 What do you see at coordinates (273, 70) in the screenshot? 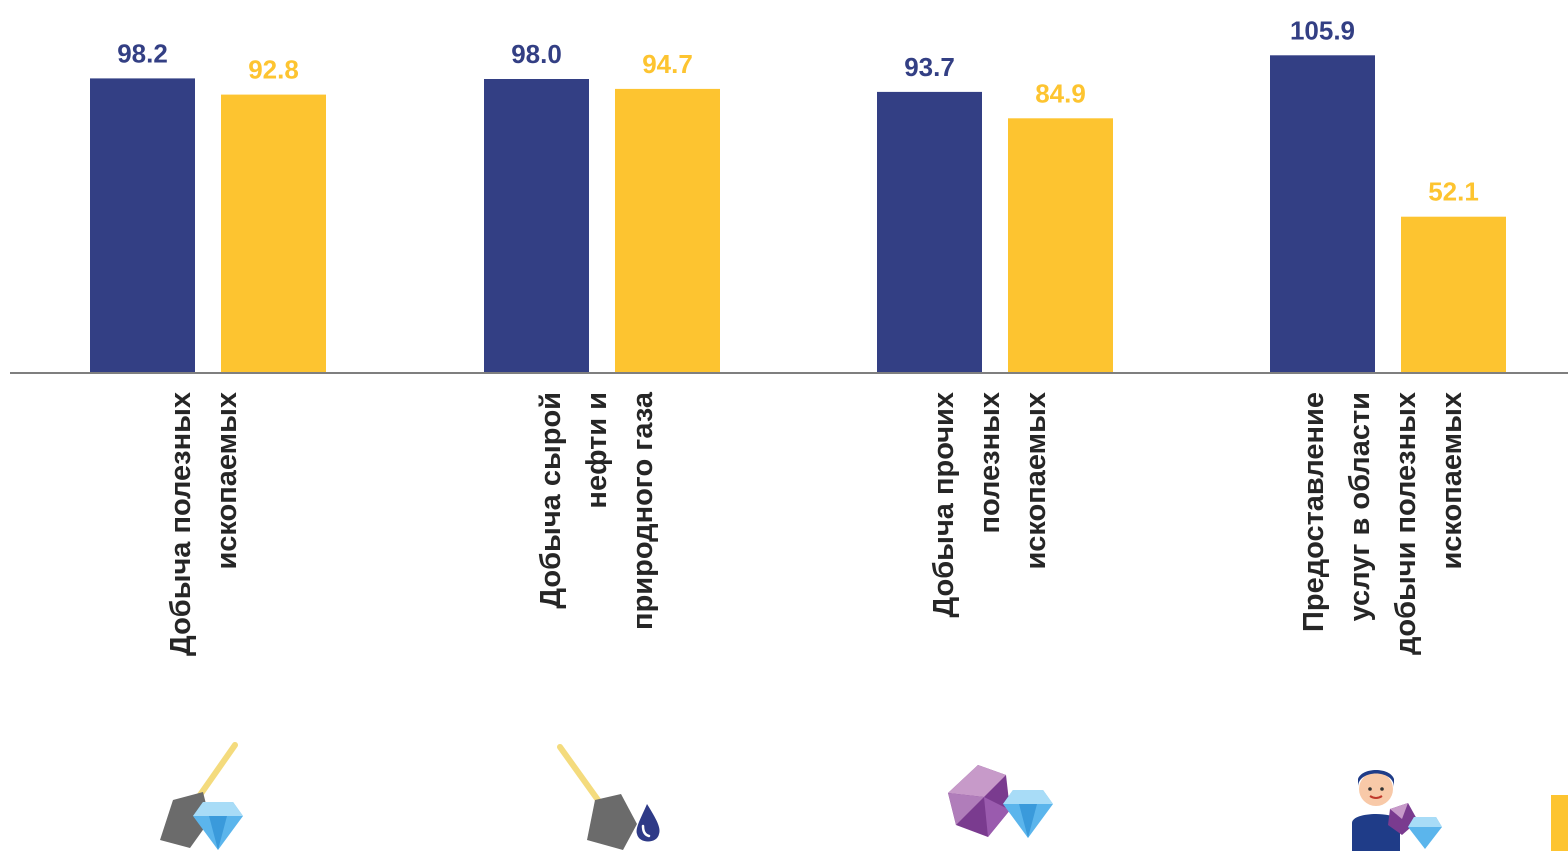
I see `value-label-series2-cat1: 92.8` at bounding box center [273, 70].